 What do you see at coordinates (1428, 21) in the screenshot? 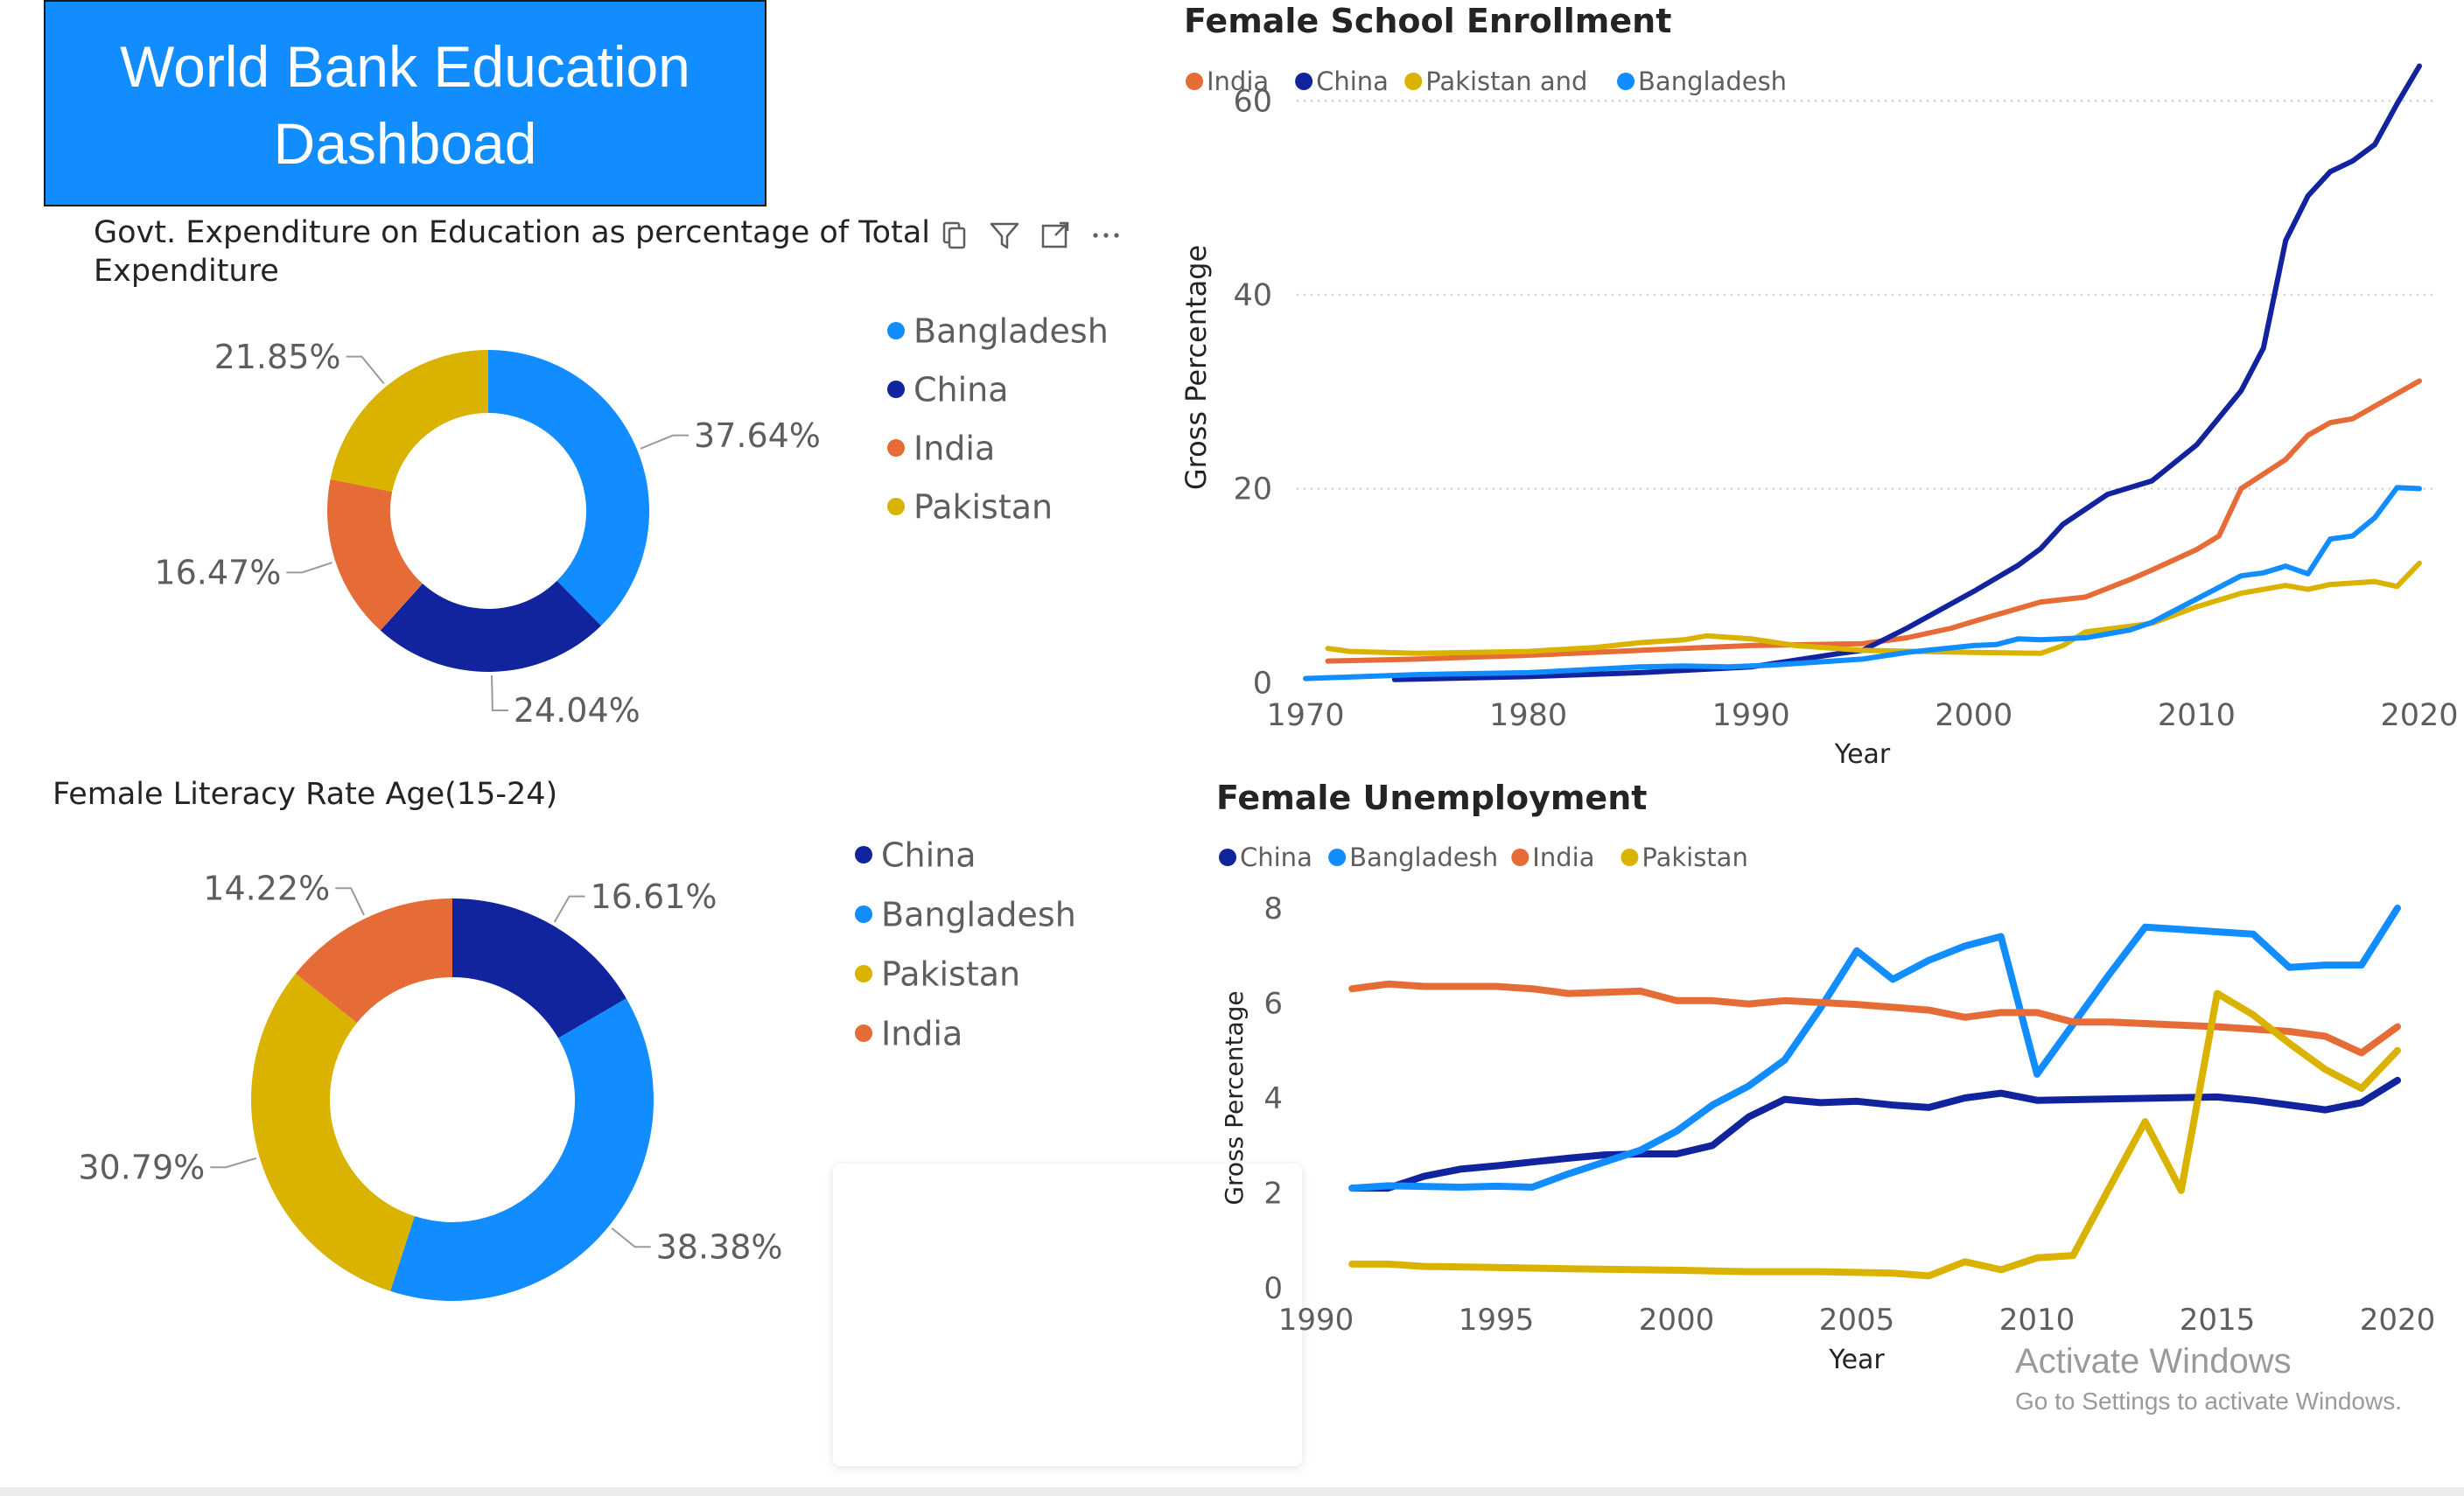
I see `enrollment-chart-title: Female School Enrollment` at bounding box center [1428, 21].